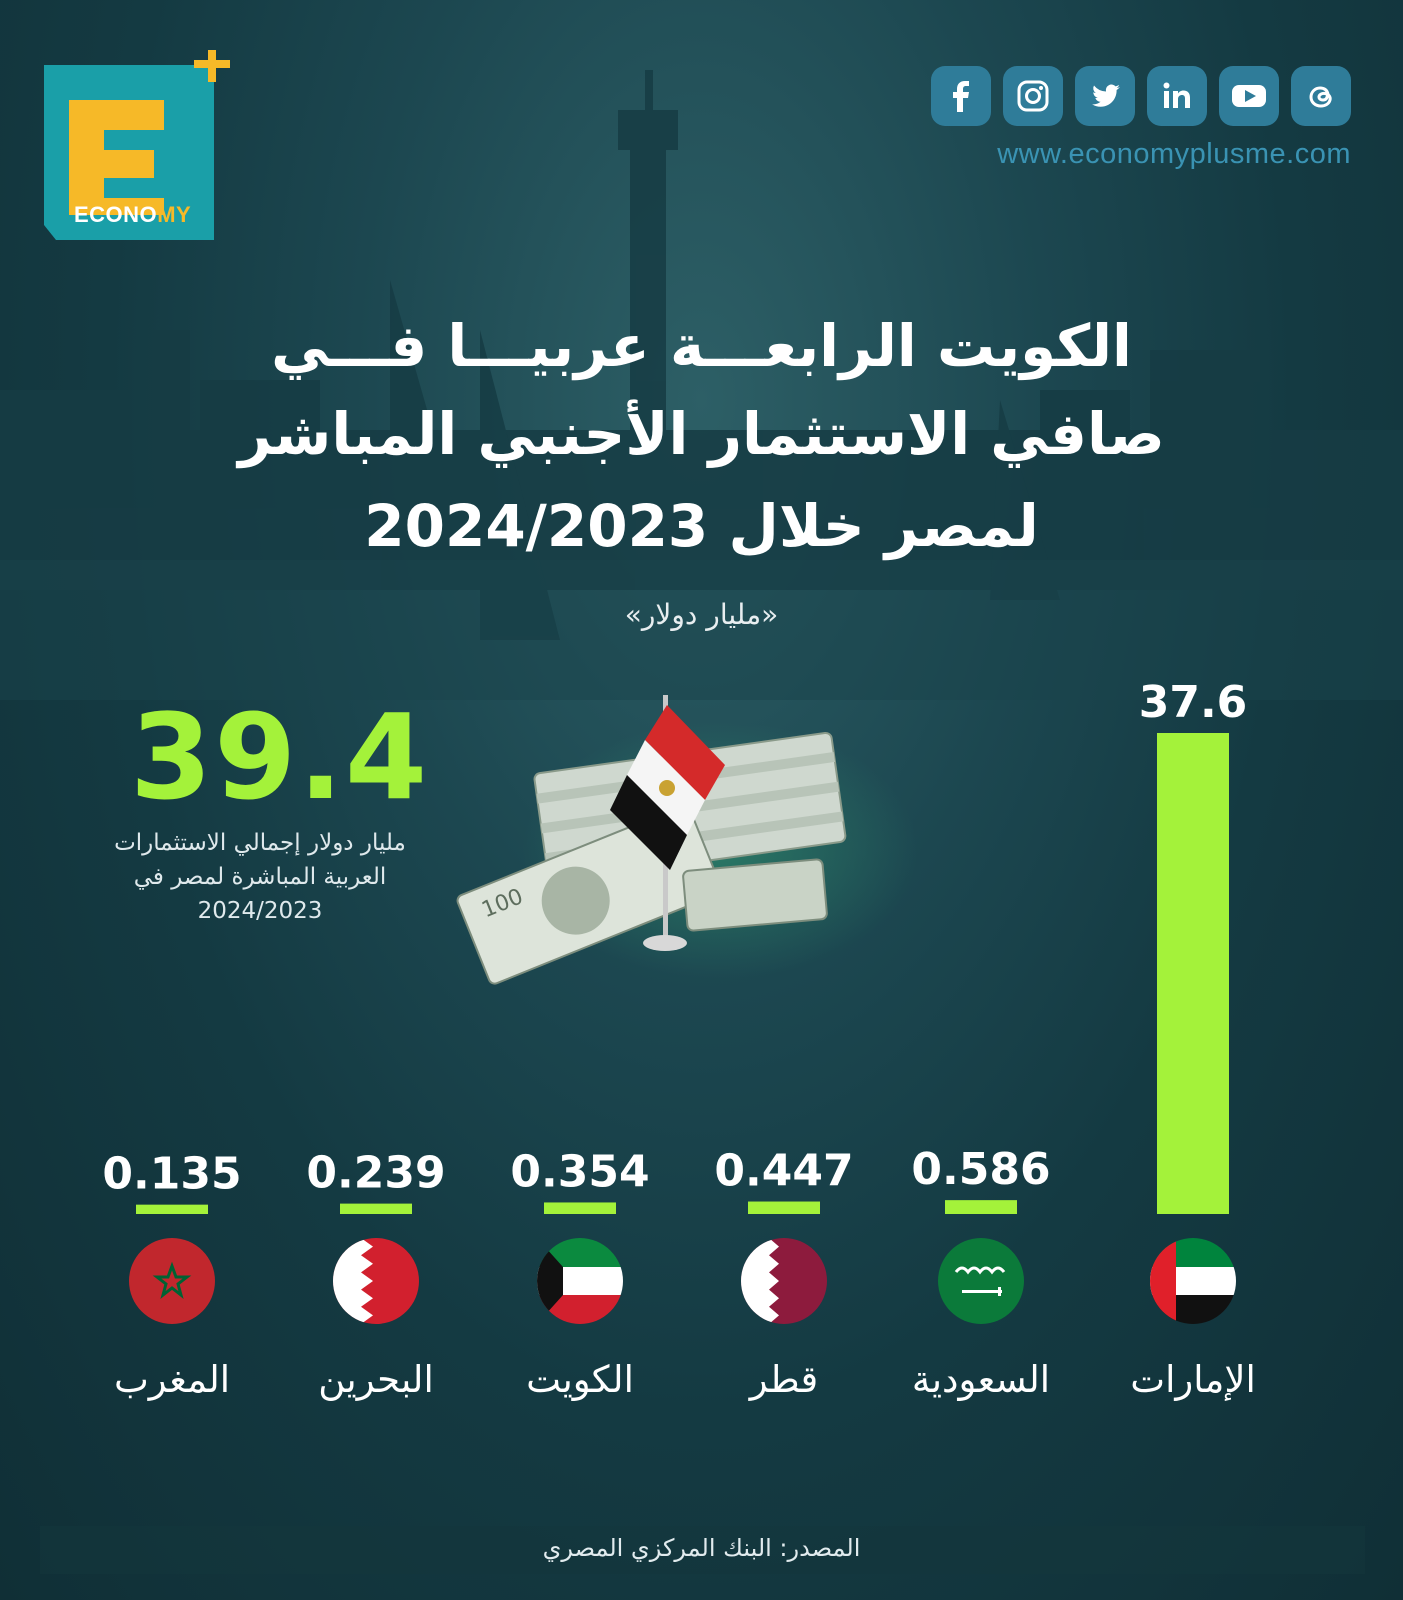 Image resolution: width=1403 pixels, height=1600 pixels. I want to click on threads-icon, so click(1321, 96).